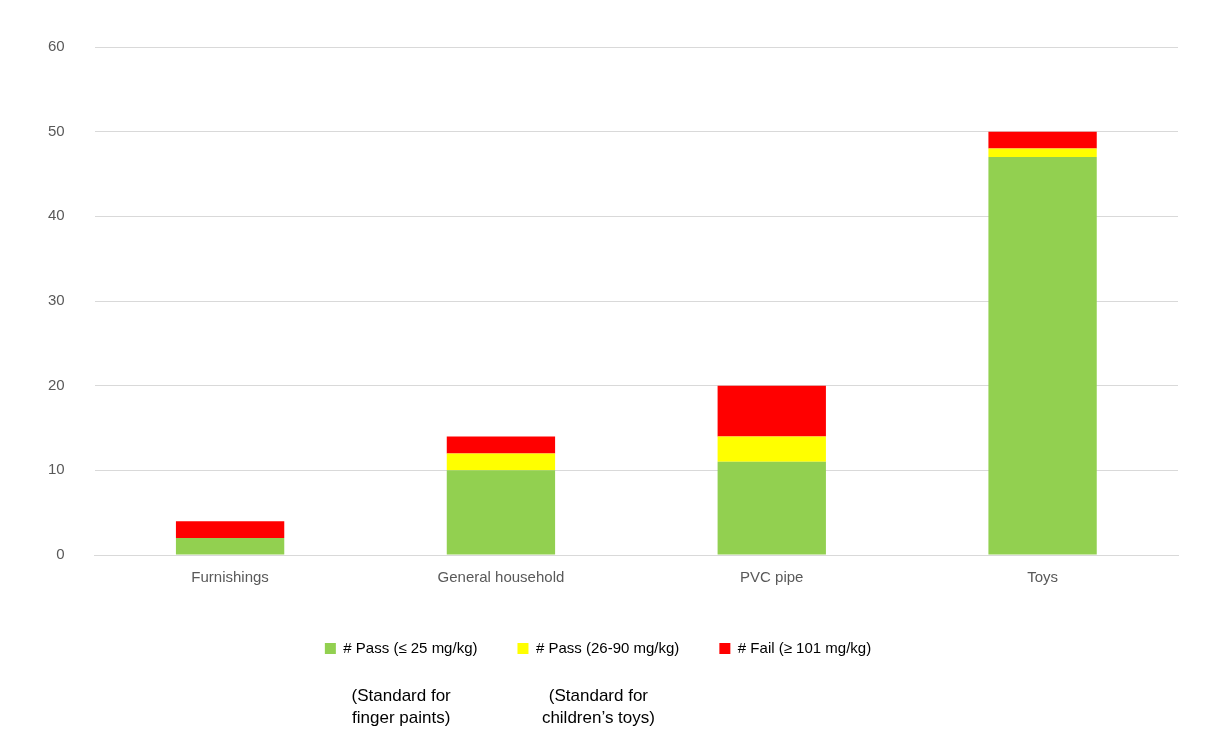  I want to click on y-tick-label: 0, so click(60, 554).